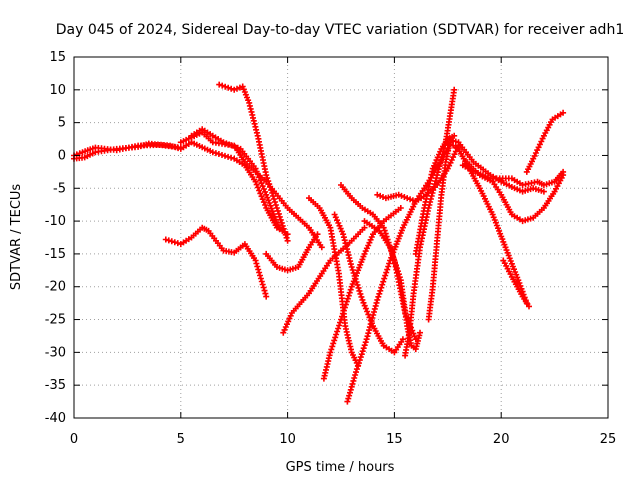 The height and width of the screenshot is (480, 640). Describe the element at coordinates (57, 57) in the screenshot. I see `y-tick-label: 15` at that location.